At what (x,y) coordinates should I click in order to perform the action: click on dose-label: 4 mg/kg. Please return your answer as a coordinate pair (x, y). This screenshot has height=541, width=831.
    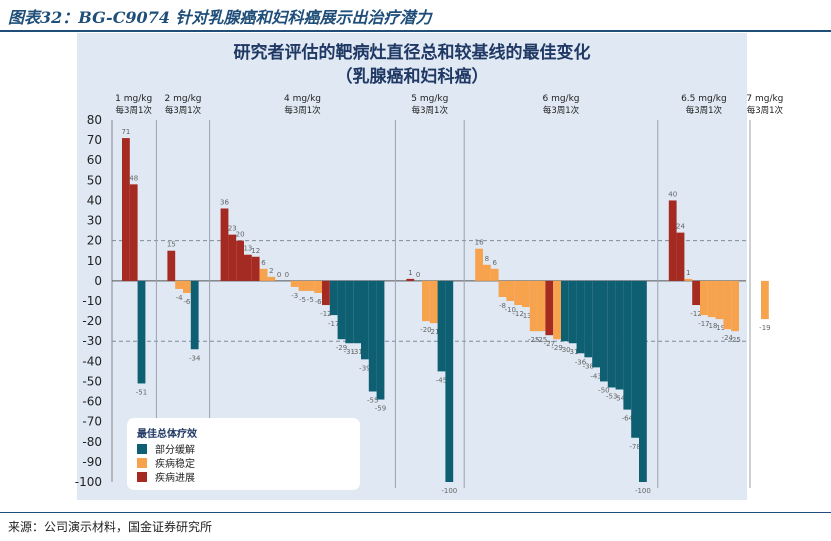
    Looking at the image, I should click on (302, 99).